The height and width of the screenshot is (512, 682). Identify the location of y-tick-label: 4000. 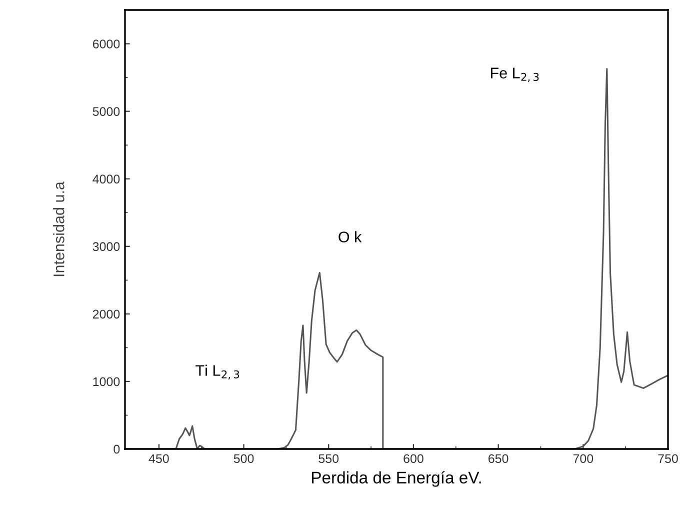
(106, 179).